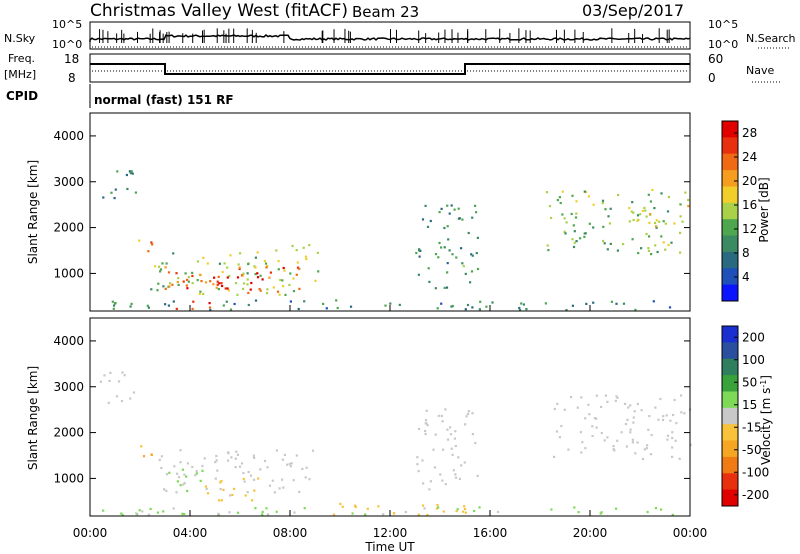 This screenshot has height=554, width=800. Describe the element at coordinates (749, 382) in the screenshot. I see `colorbar-tick-label: 50` at that location.